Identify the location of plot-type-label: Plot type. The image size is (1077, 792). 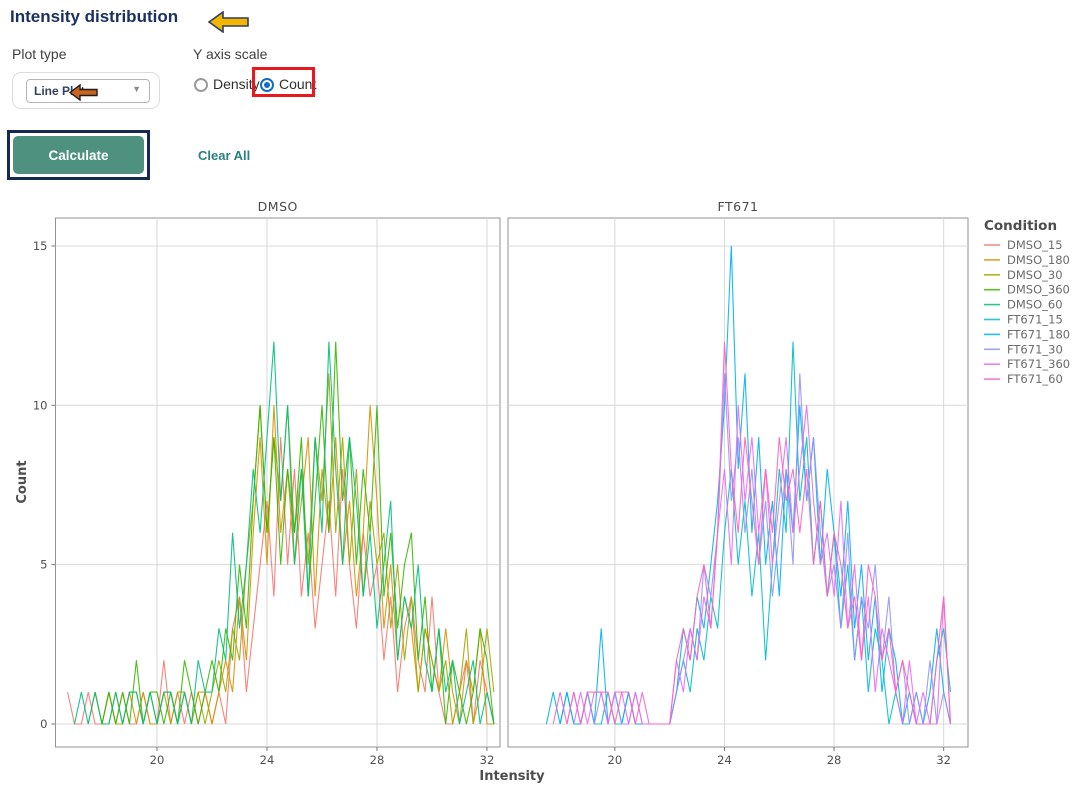
(39, 54).